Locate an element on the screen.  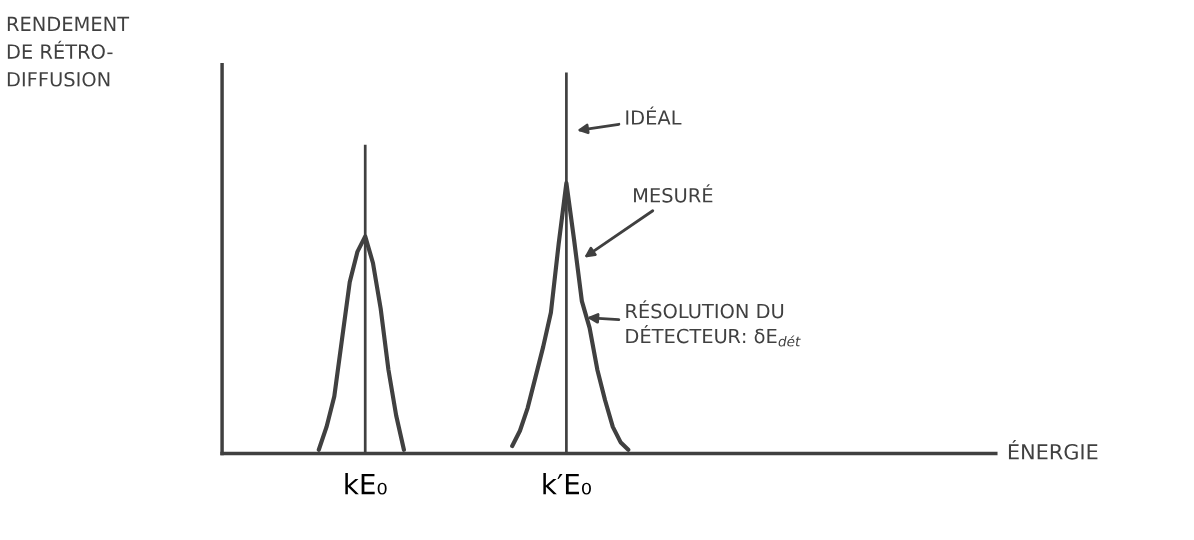
x-tick-label: k′E₀ is located at coordinates (567, 484).